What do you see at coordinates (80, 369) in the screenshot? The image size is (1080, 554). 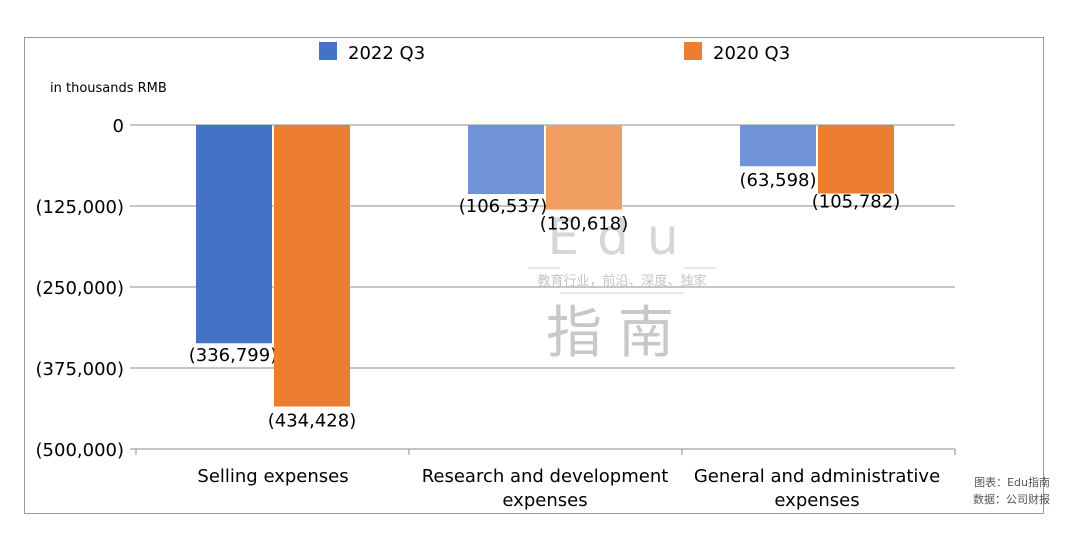 I see `y-tick-label: (375,000)` at bounding box center [80, 369].